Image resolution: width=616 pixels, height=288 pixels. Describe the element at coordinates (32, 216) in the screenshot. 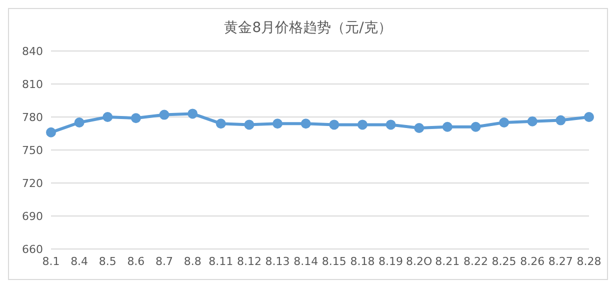

I see `y-tick-label: 690` at that location.